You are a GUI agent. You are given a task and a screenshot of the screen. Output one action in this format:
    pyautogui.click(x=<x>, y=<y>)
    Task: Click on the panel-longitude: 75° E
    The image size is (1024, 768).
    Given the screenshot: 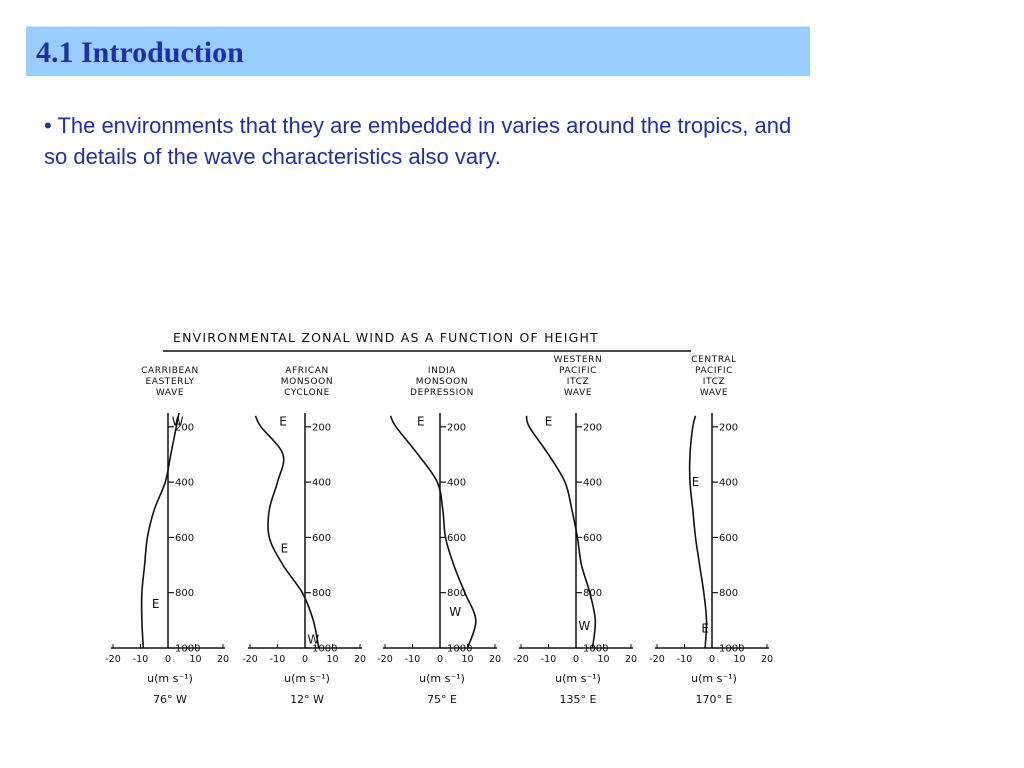 What is the action you would take?
    pyautogui.click(x=442, y=699)
    